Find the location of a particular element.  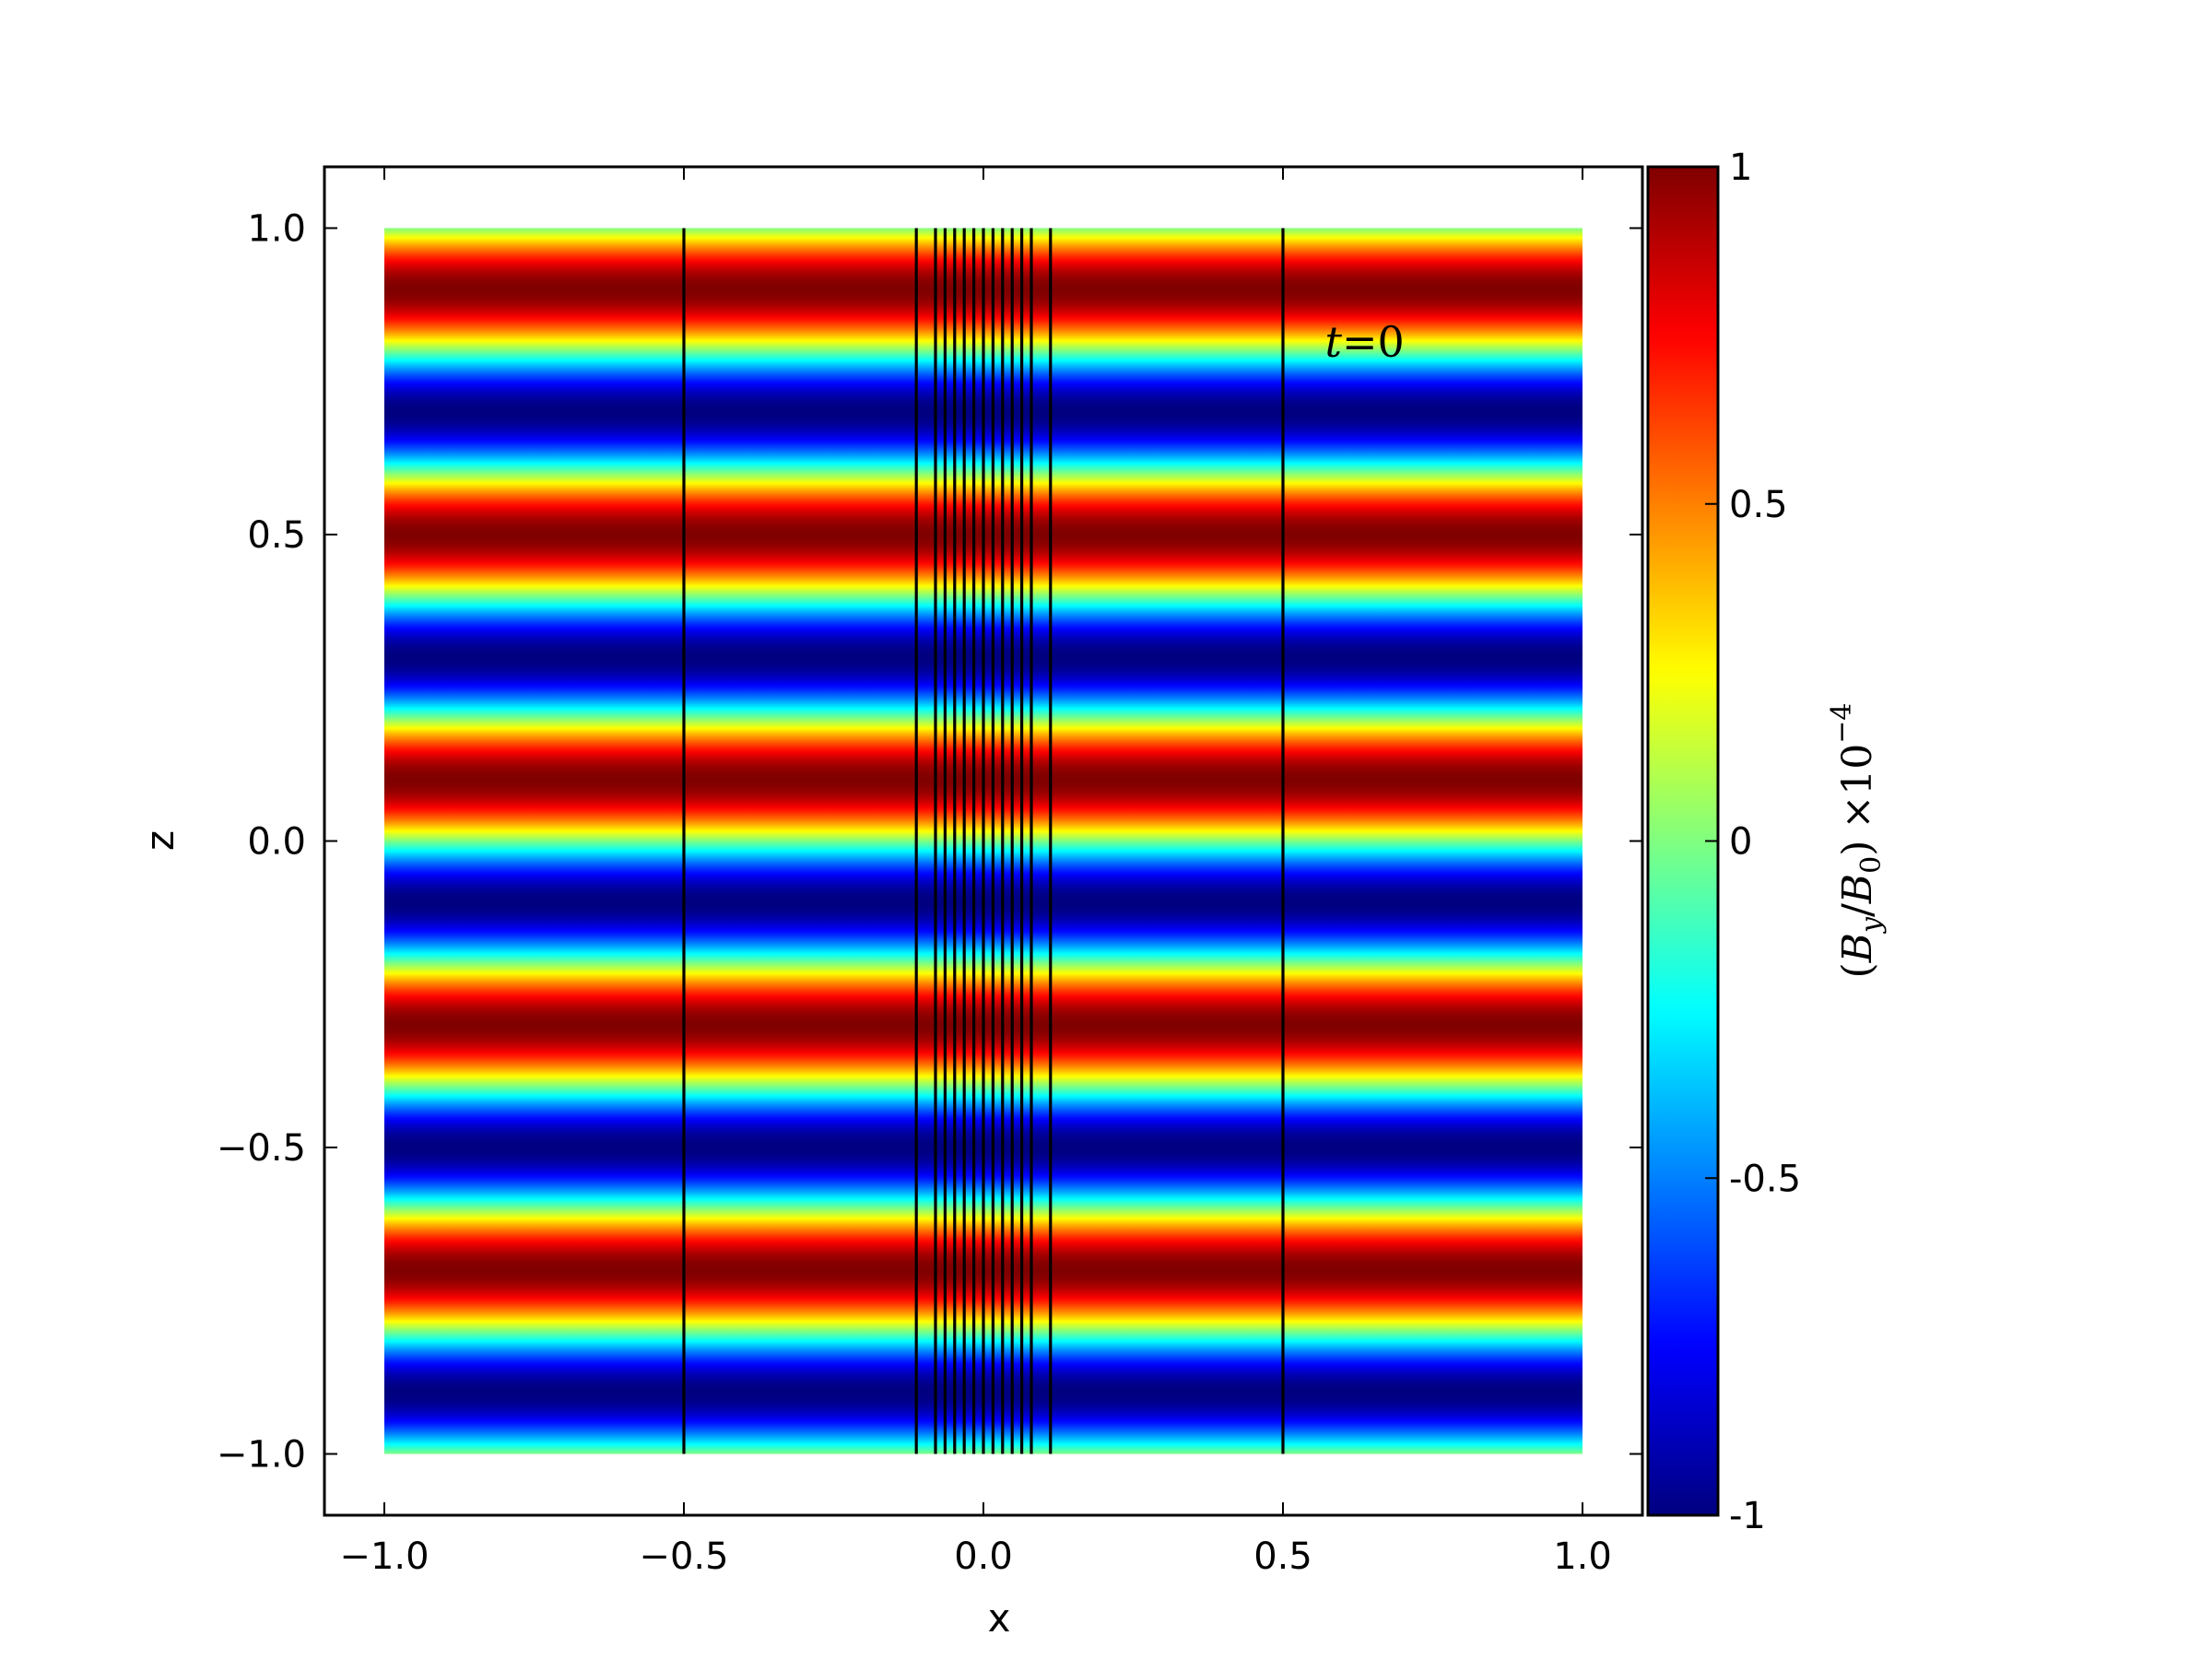

x-tick-label: 1.0 is located at coordinates (1582, 1556).